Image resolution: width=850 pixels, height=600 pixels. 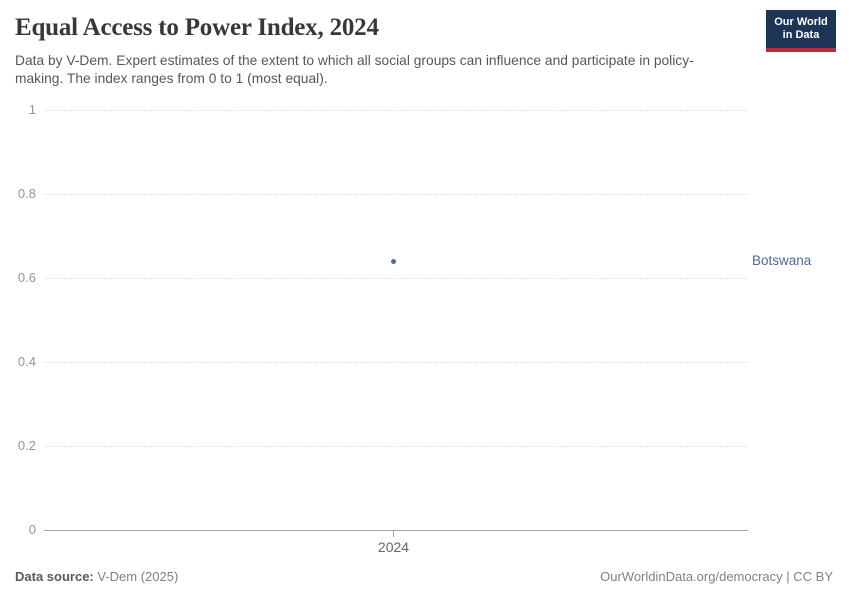 I want to click on y-axis-tick-label-0.2: 0.2, so click(x=26, y=445).